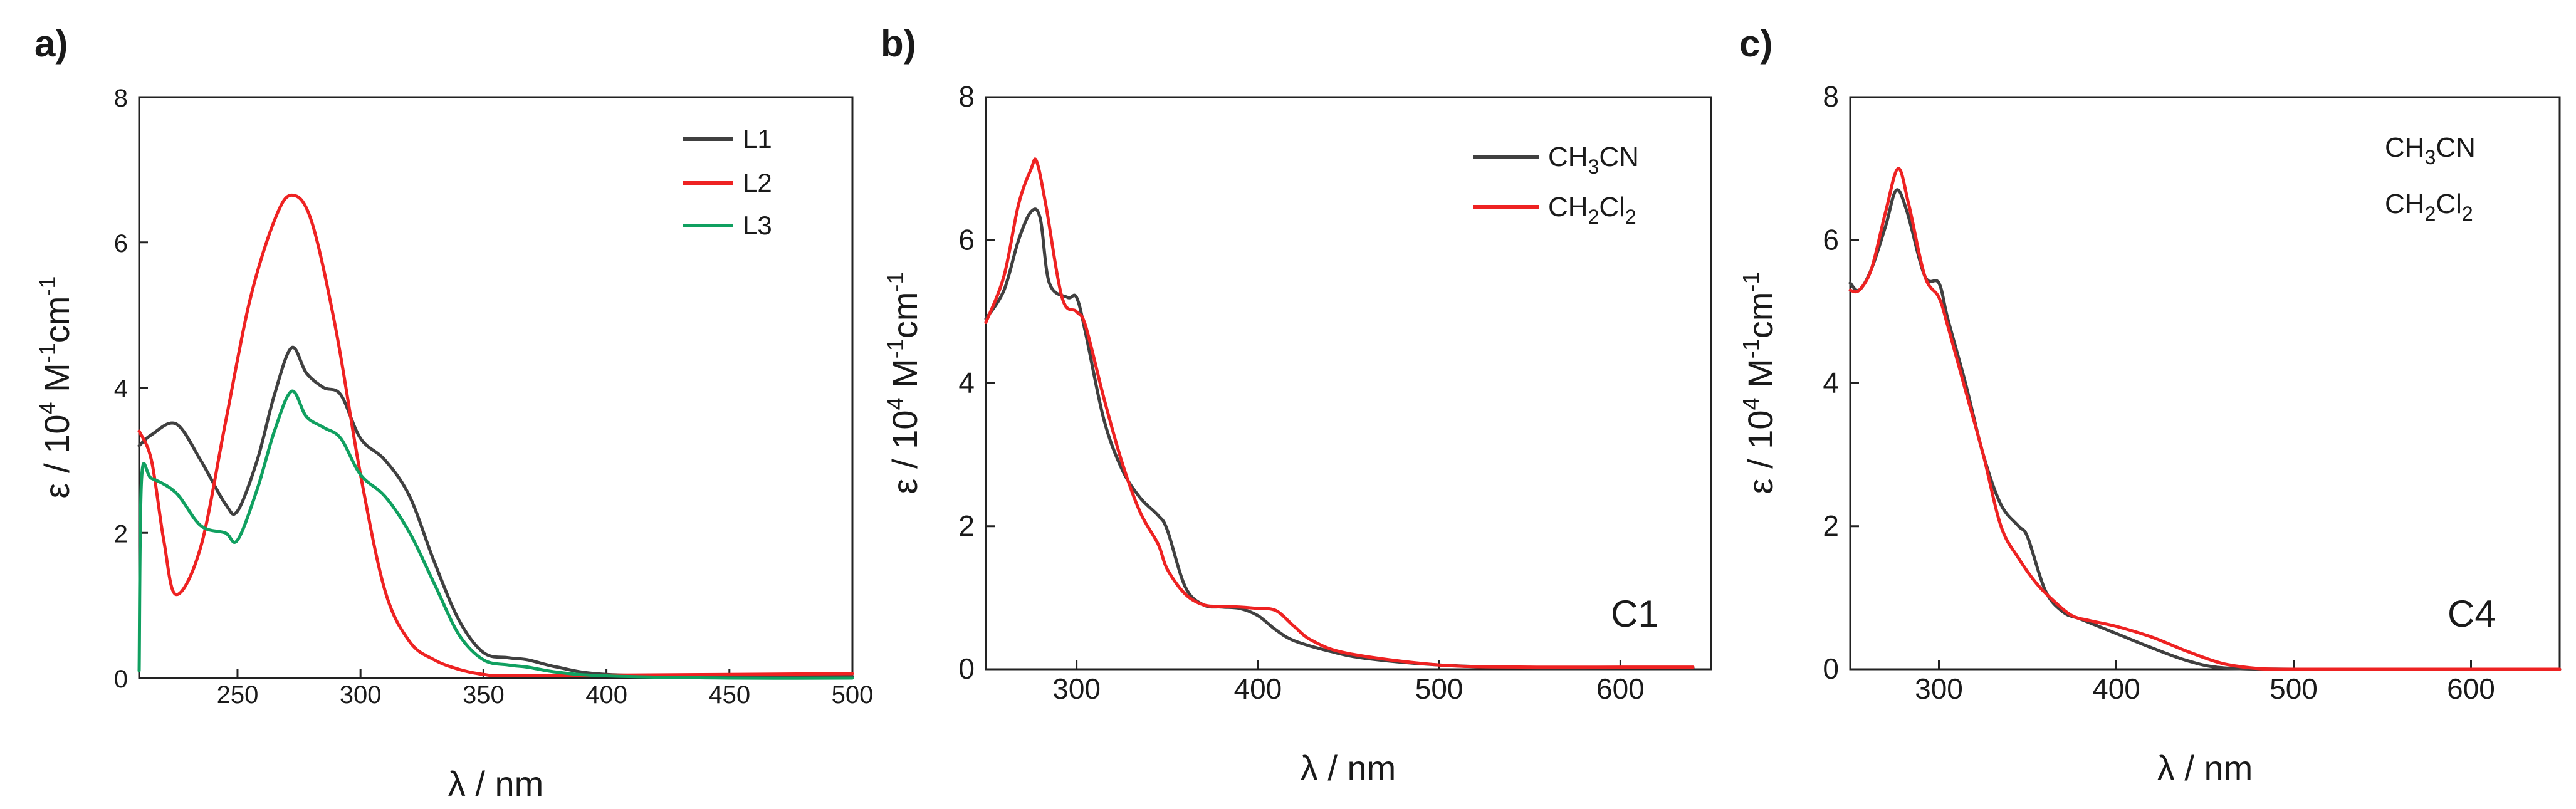 The height and width of the screenshot is (809, 2576). What do you see at coordinates (238, 695) in the screenshot?
I see `a-x-tick-label: 250` at bounding box center [238, 695].